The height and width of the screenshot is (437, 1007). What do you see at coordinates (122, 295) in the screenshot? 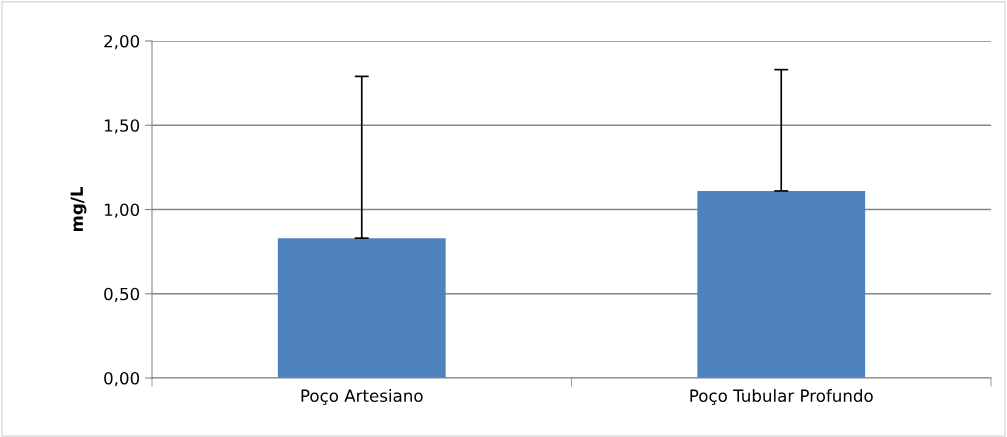
I see `y-tick-label: 0,50` at bounding box center [122, 295].